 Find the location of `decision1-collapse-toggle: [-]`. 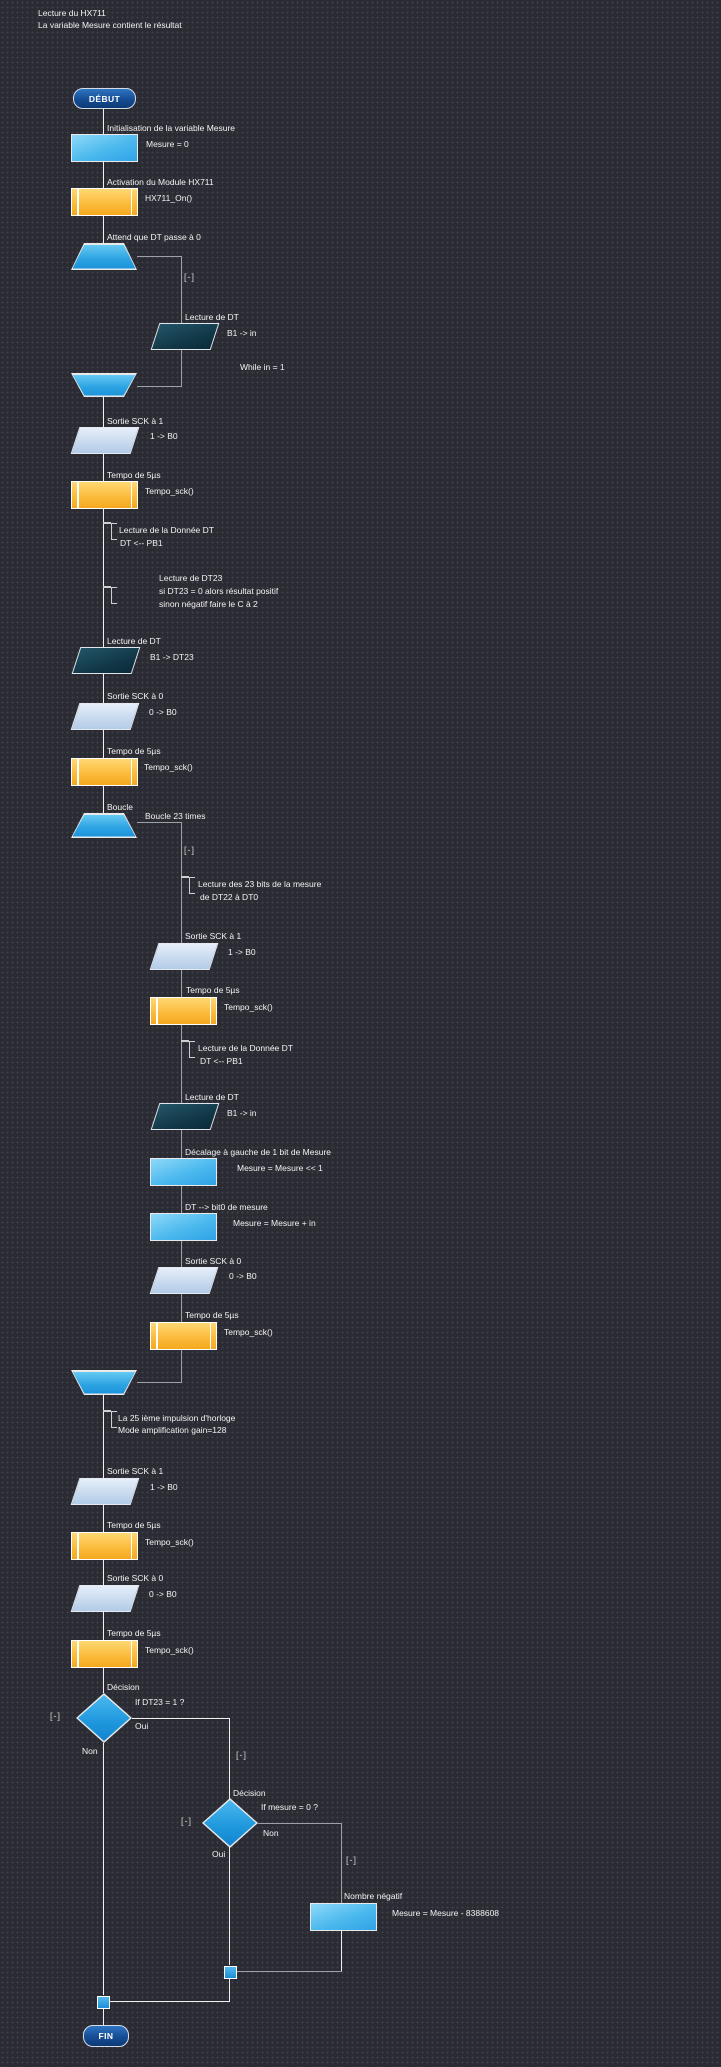

decision1-collapse-toggle: [-] is located at coordinates (55, 1716).